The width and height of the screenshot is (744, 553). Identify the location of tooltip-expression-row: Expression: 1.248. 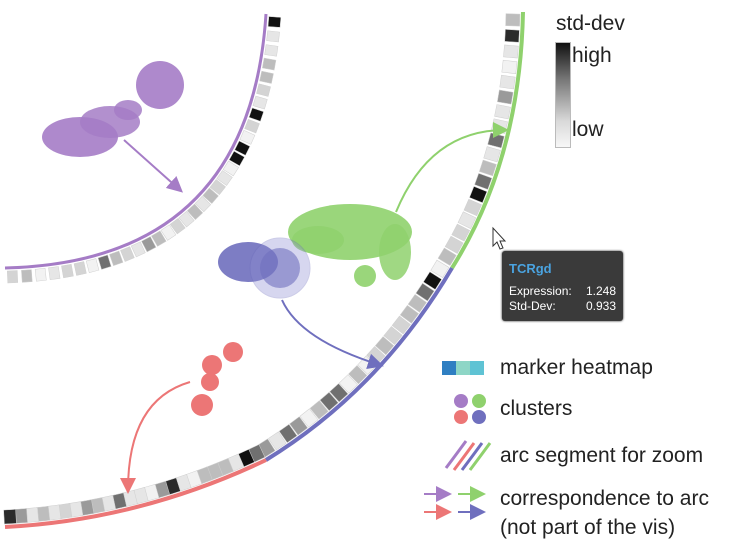
(562, 291).